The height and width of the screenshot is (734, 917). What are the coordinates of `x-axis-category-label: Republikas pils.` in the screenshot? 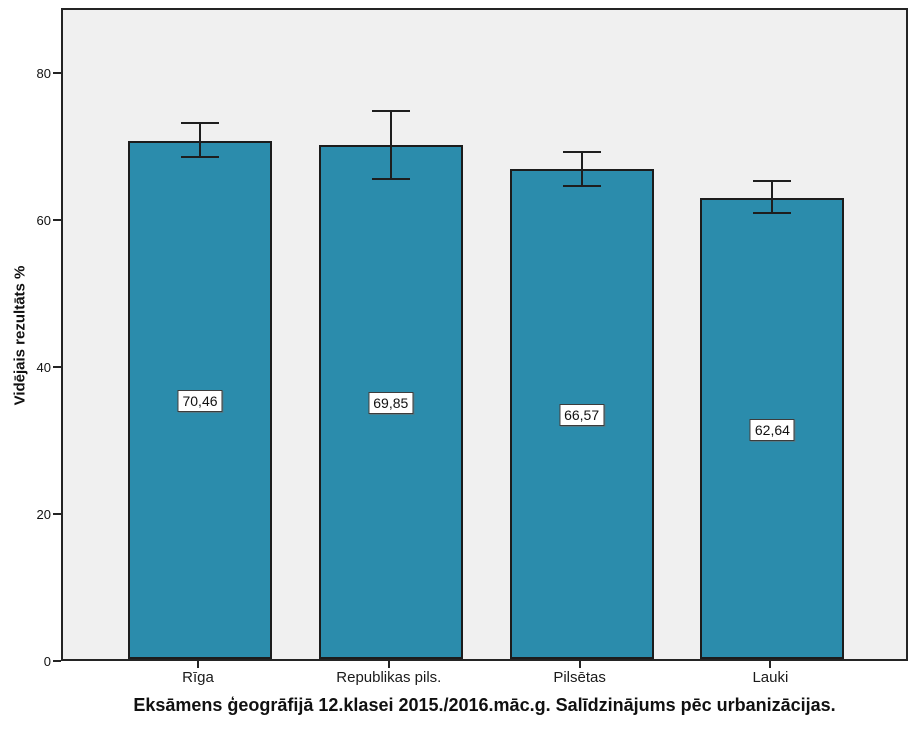 It's located at (389, 677).